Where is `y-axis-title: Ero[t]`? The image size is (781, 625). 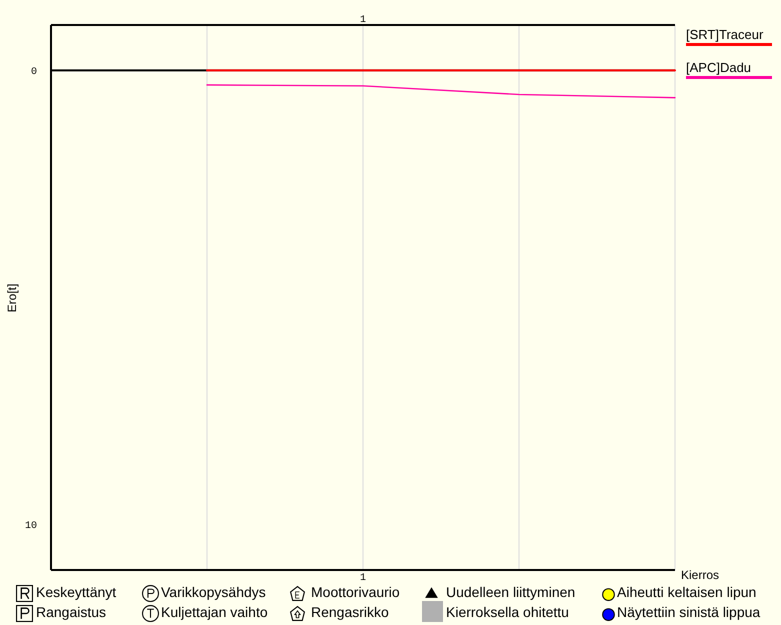
y-axis-title: Ero[t] is located at coordinates (12, 297).